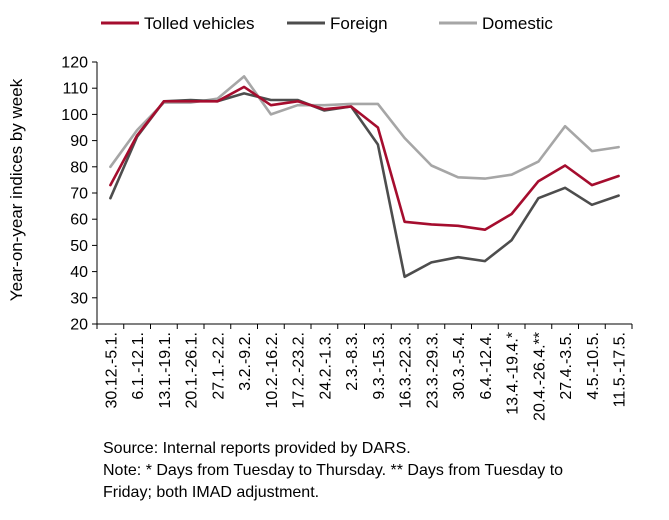 This screenshot has height=520, width=669. I want to click on y-axis-label: Year-on-year indices by week, so click(16, 189).